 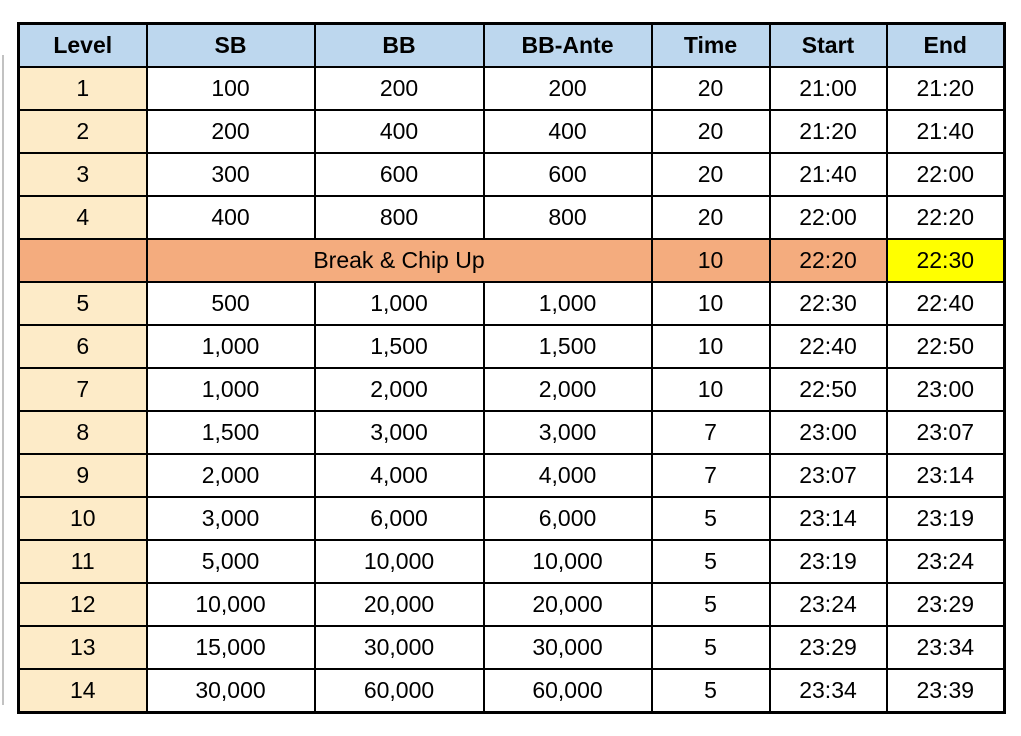 What do you see at coordinates (82, 303) in the screenshot?
I see `level-cell: 5` at bounding box center [82, 303].